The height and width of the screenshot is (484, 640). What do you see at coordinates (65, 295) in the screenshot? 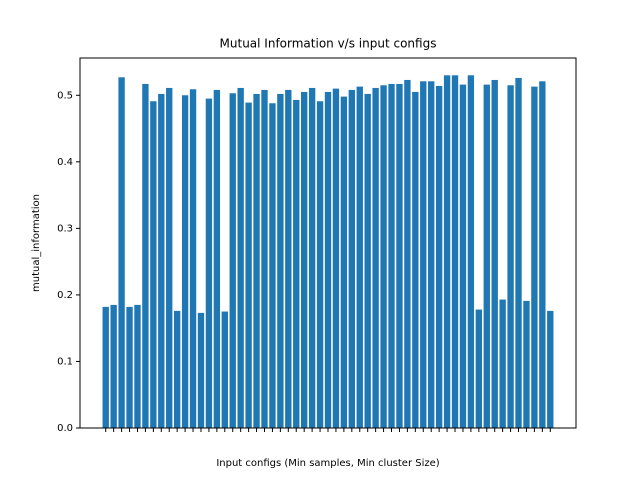
I see `y-tick-label: 0.2` at bounding box center [65, 295].